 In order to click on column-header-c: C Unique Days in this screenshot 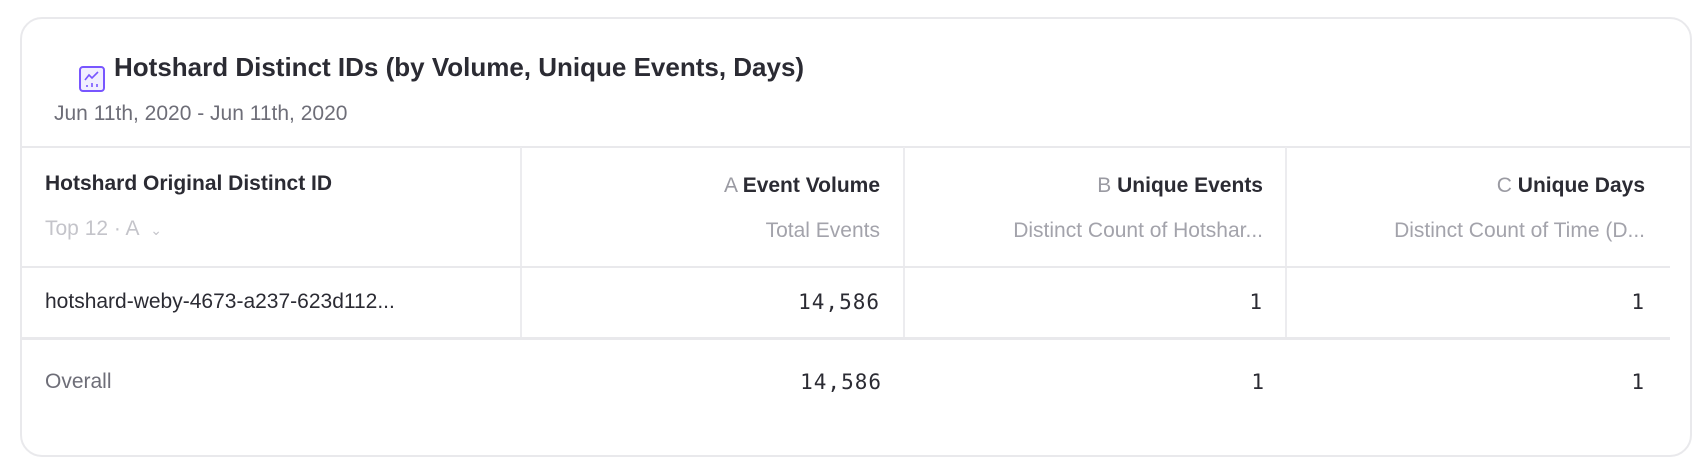, I will do `click(1466, 186)`.